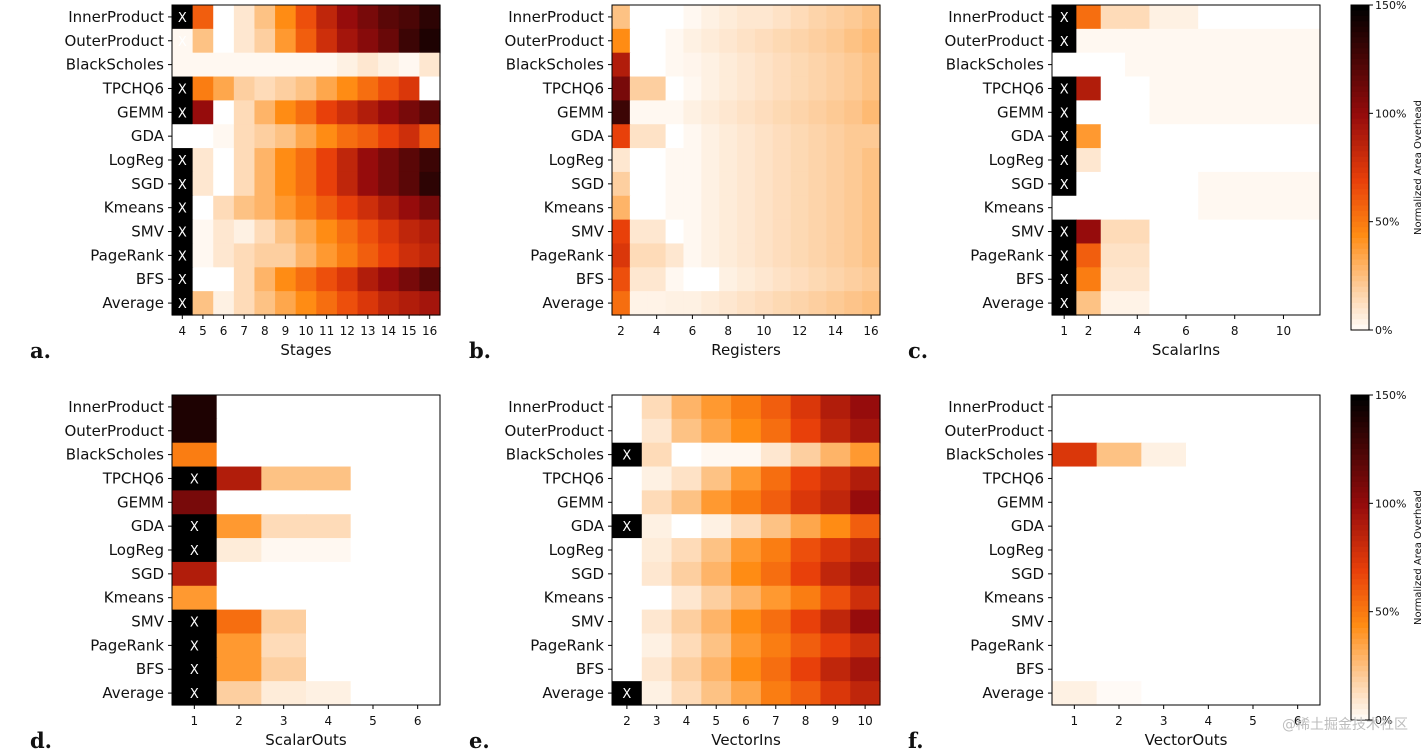 This screenshot has width=1428, height=756. What do you see at coordinates (573, 478) in the screenshot?
I see `row-label: TPCHQ6` at bounding box center [573, 478].